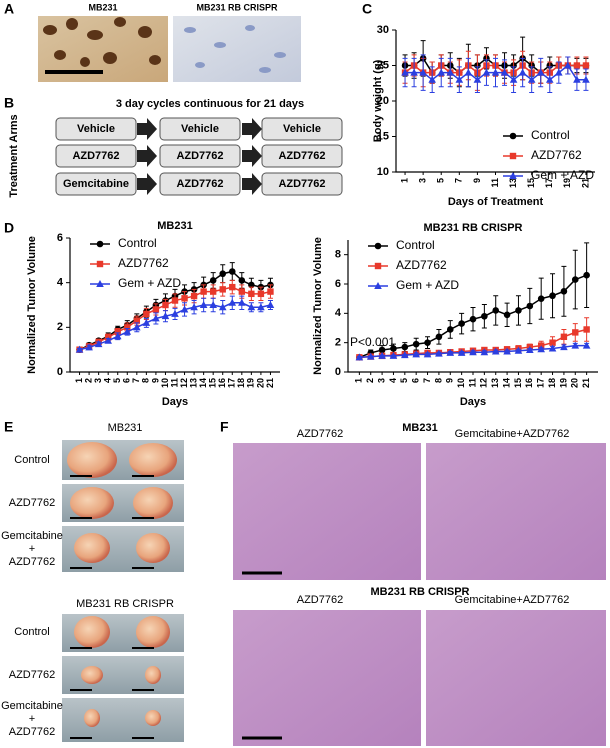  What do you see at coordinates (383, 30) in the screenshot?
I see `y-tick-label: 30` at bounding box center [383, 30].